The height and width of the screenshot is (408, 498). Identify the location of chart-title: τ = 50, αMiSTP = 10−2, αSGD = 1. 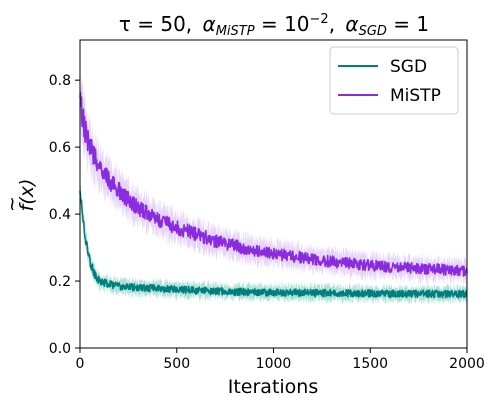
(274, 25).